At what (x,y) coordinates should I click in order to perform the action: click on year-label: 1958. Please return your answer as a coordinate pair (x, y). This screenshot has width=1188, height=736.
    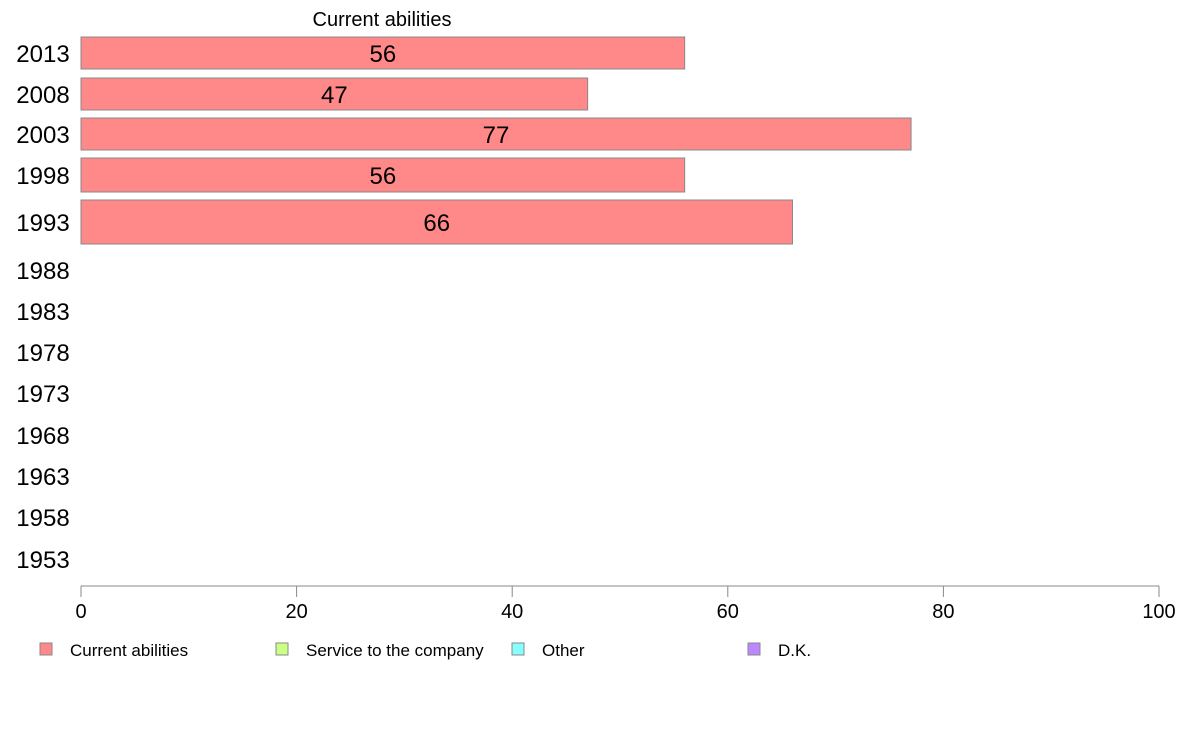
    Looking at the image, I should click on (42, 518).